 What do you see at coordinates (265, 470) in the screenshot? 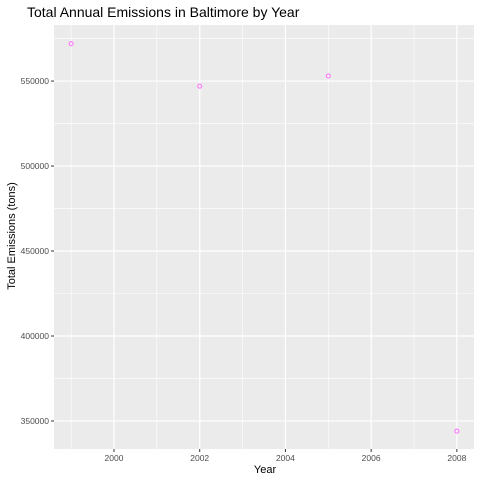
I see `x-axis-title: Year` at bounding box center [265, 470].